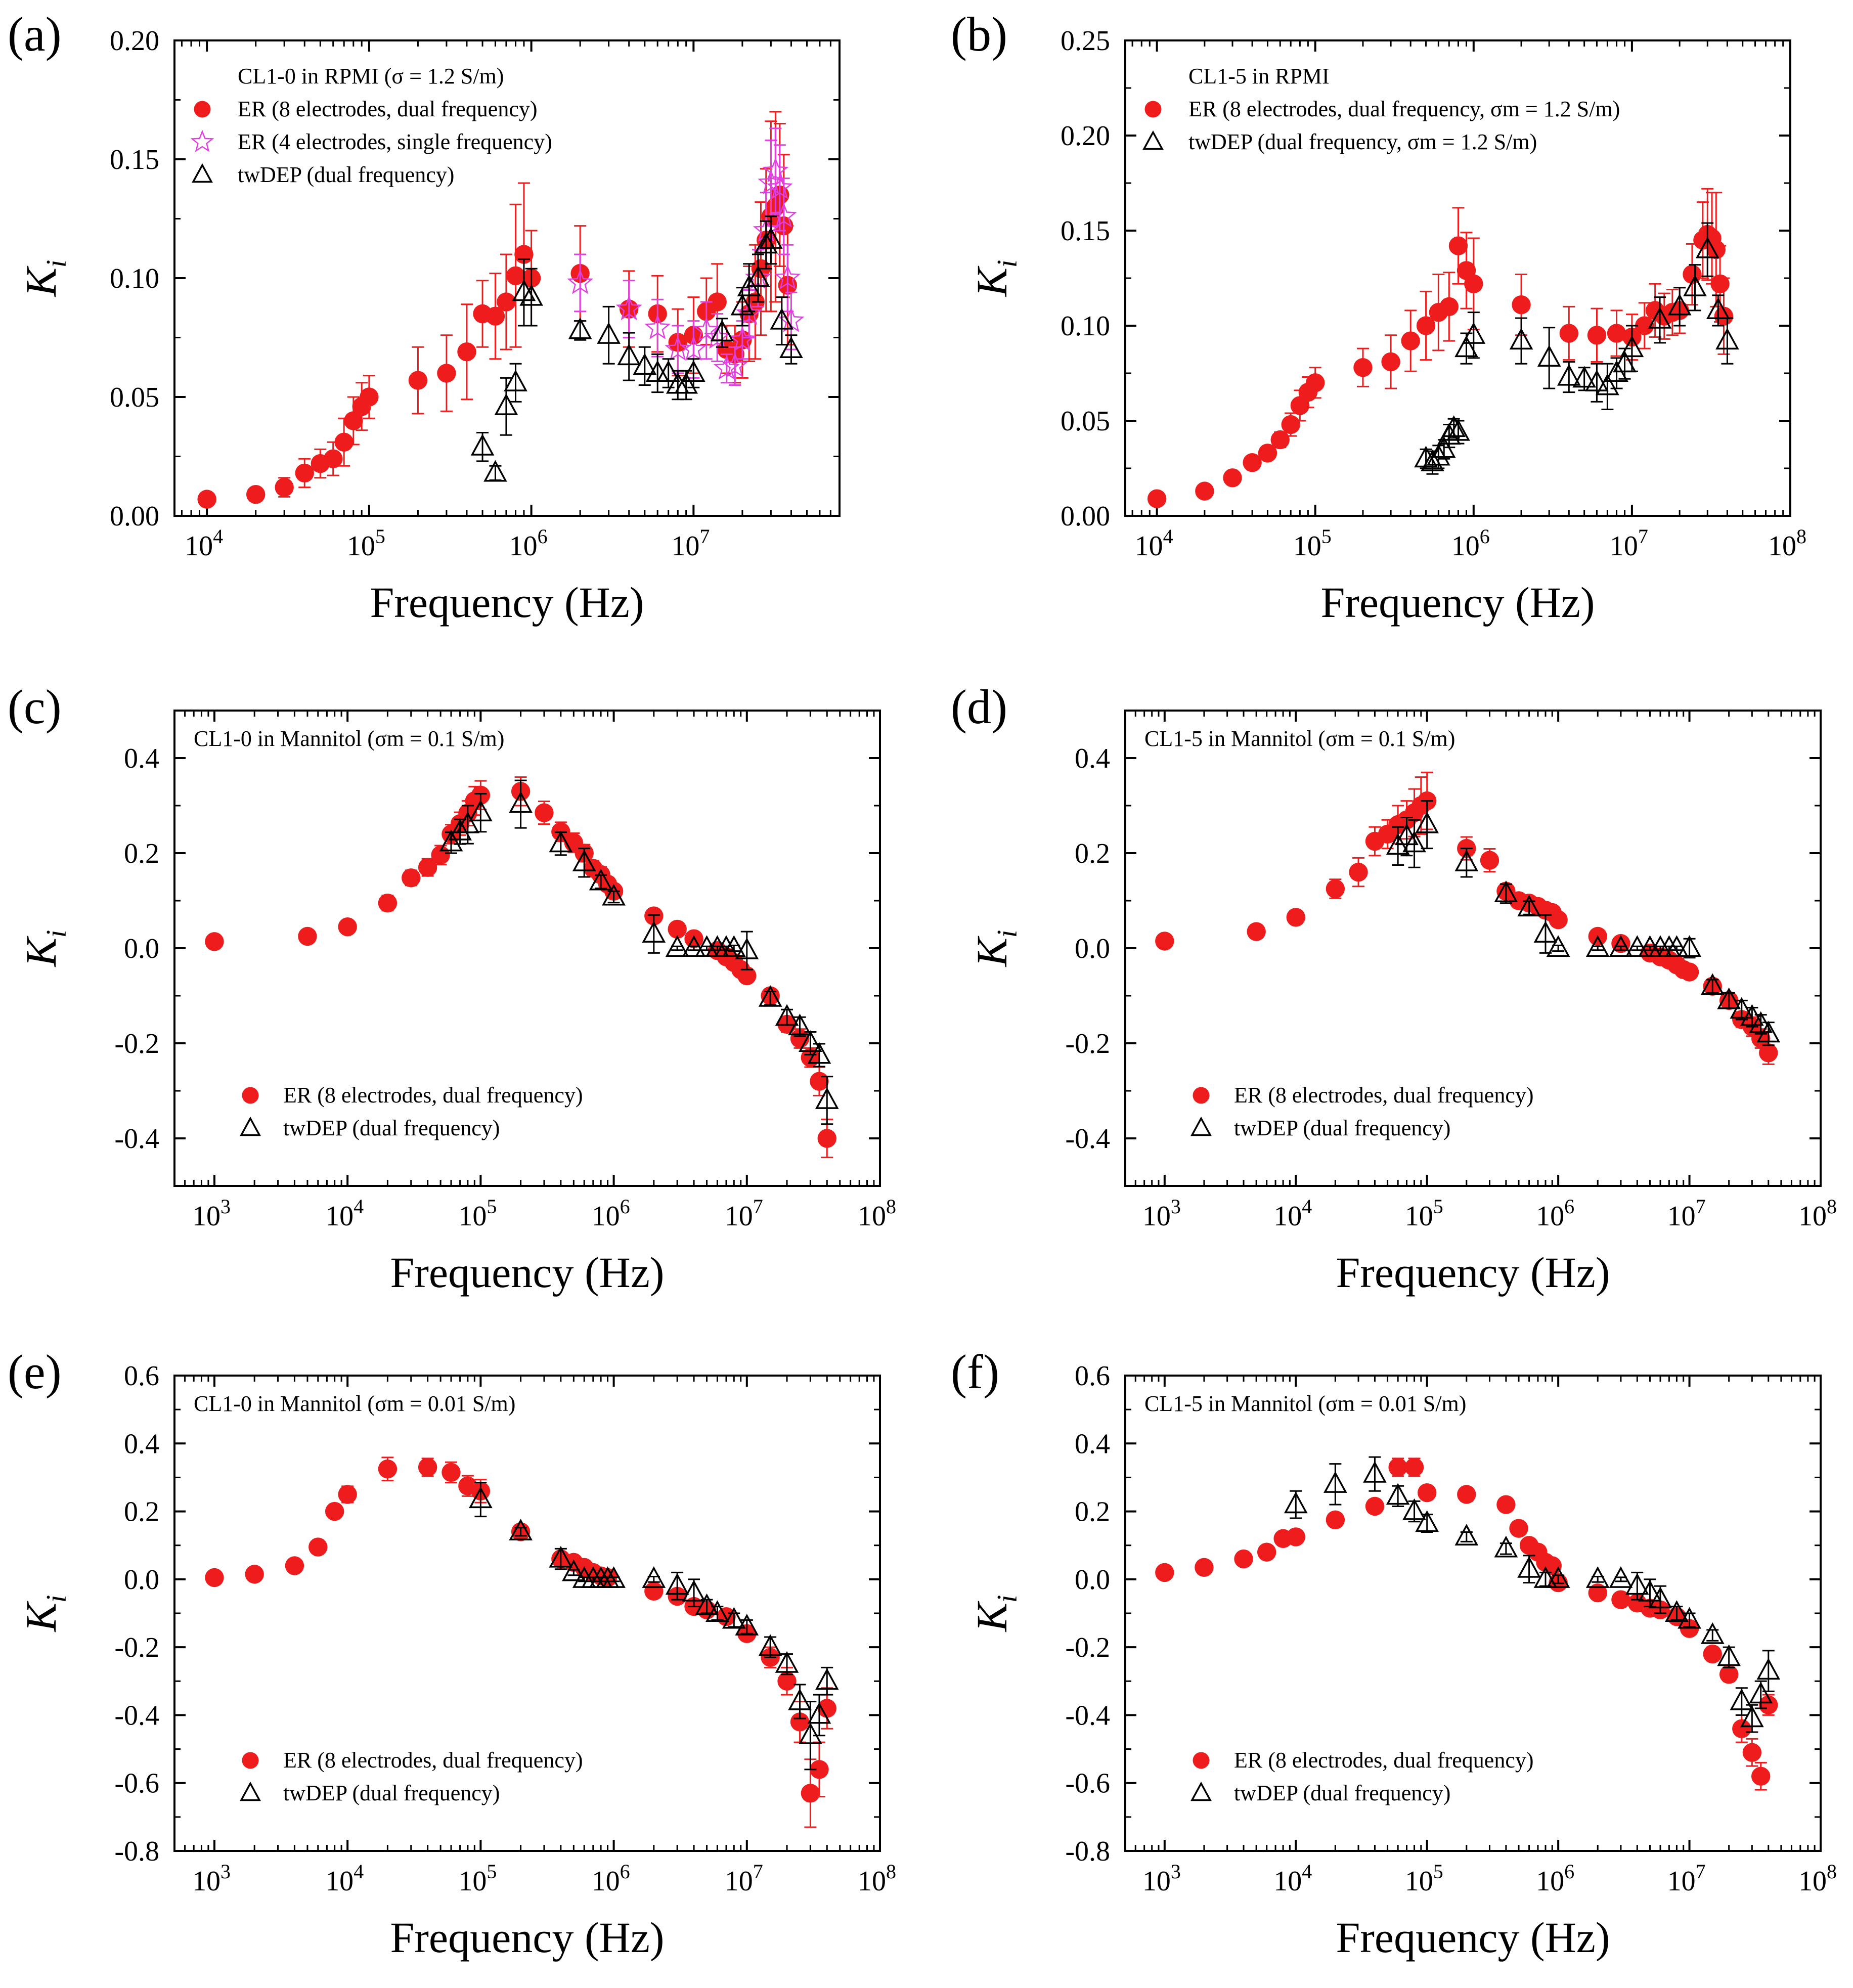 The width and height of the screenshot is (1853, 1988). I want to click on y-tick-label: -0.8, so click(1087, 1851).